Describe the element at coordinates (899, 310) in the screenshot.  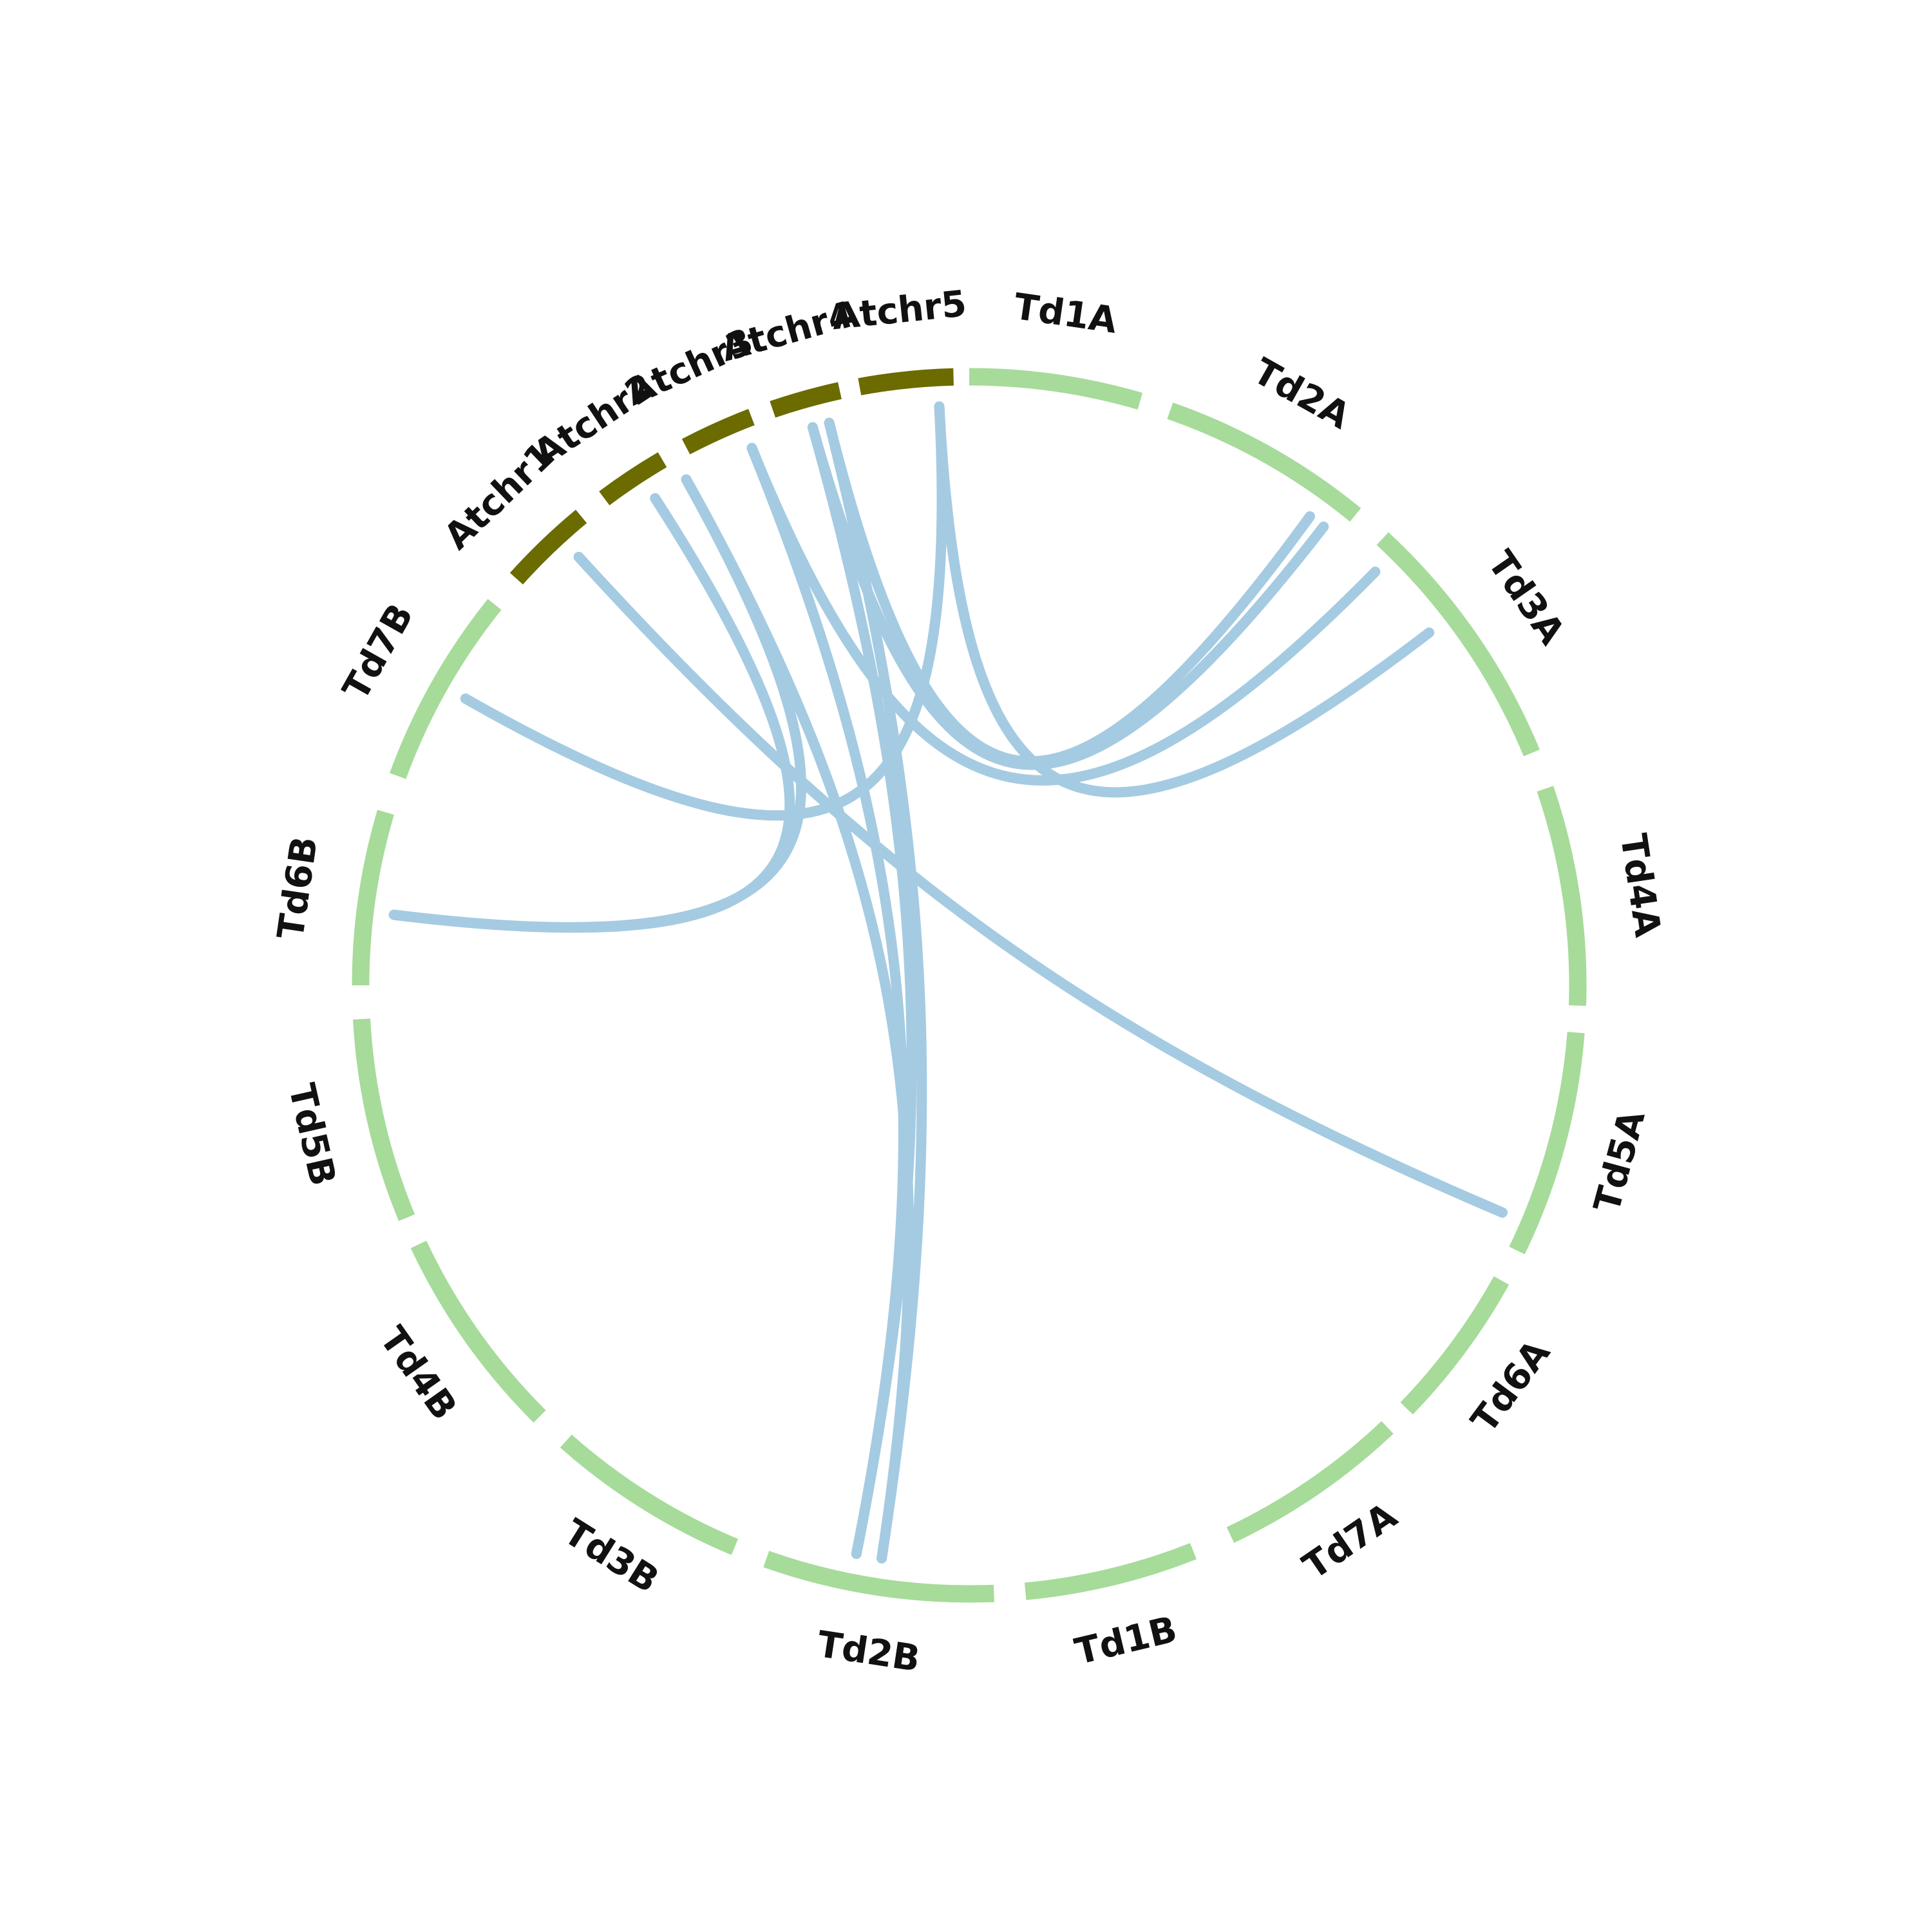
I see `segment-label-atchr5: Atchr5` at that location.